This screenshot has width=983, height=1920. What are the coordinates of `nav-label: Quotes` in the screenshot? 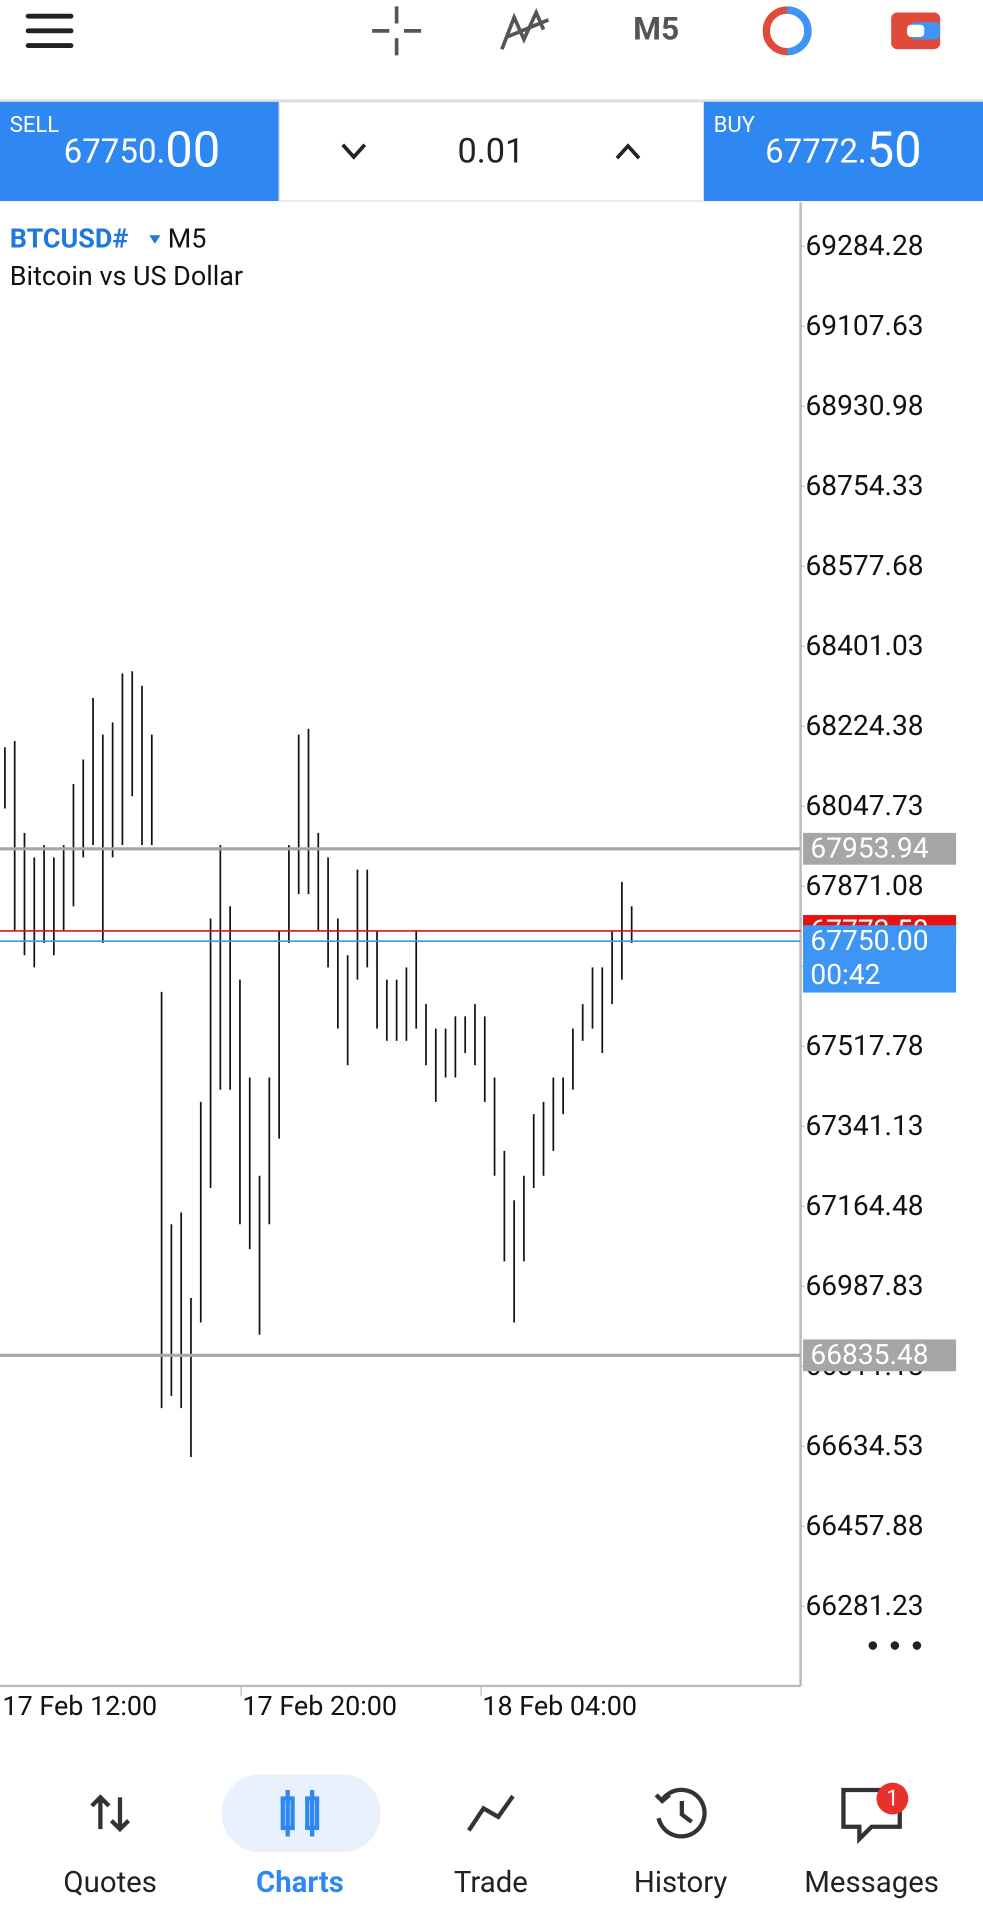 It's located at (109, 1883).